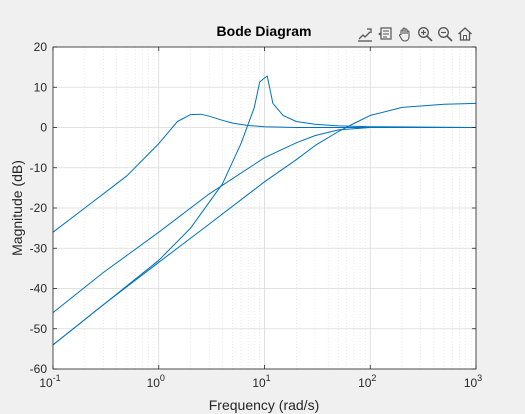 The height and width of the screenshot is (414, 525). What do you see at coordinates (264, 405) in the screenshot?
I see `x-axis-label: Frequency (rad/s)` at bounding box center [264, 405].